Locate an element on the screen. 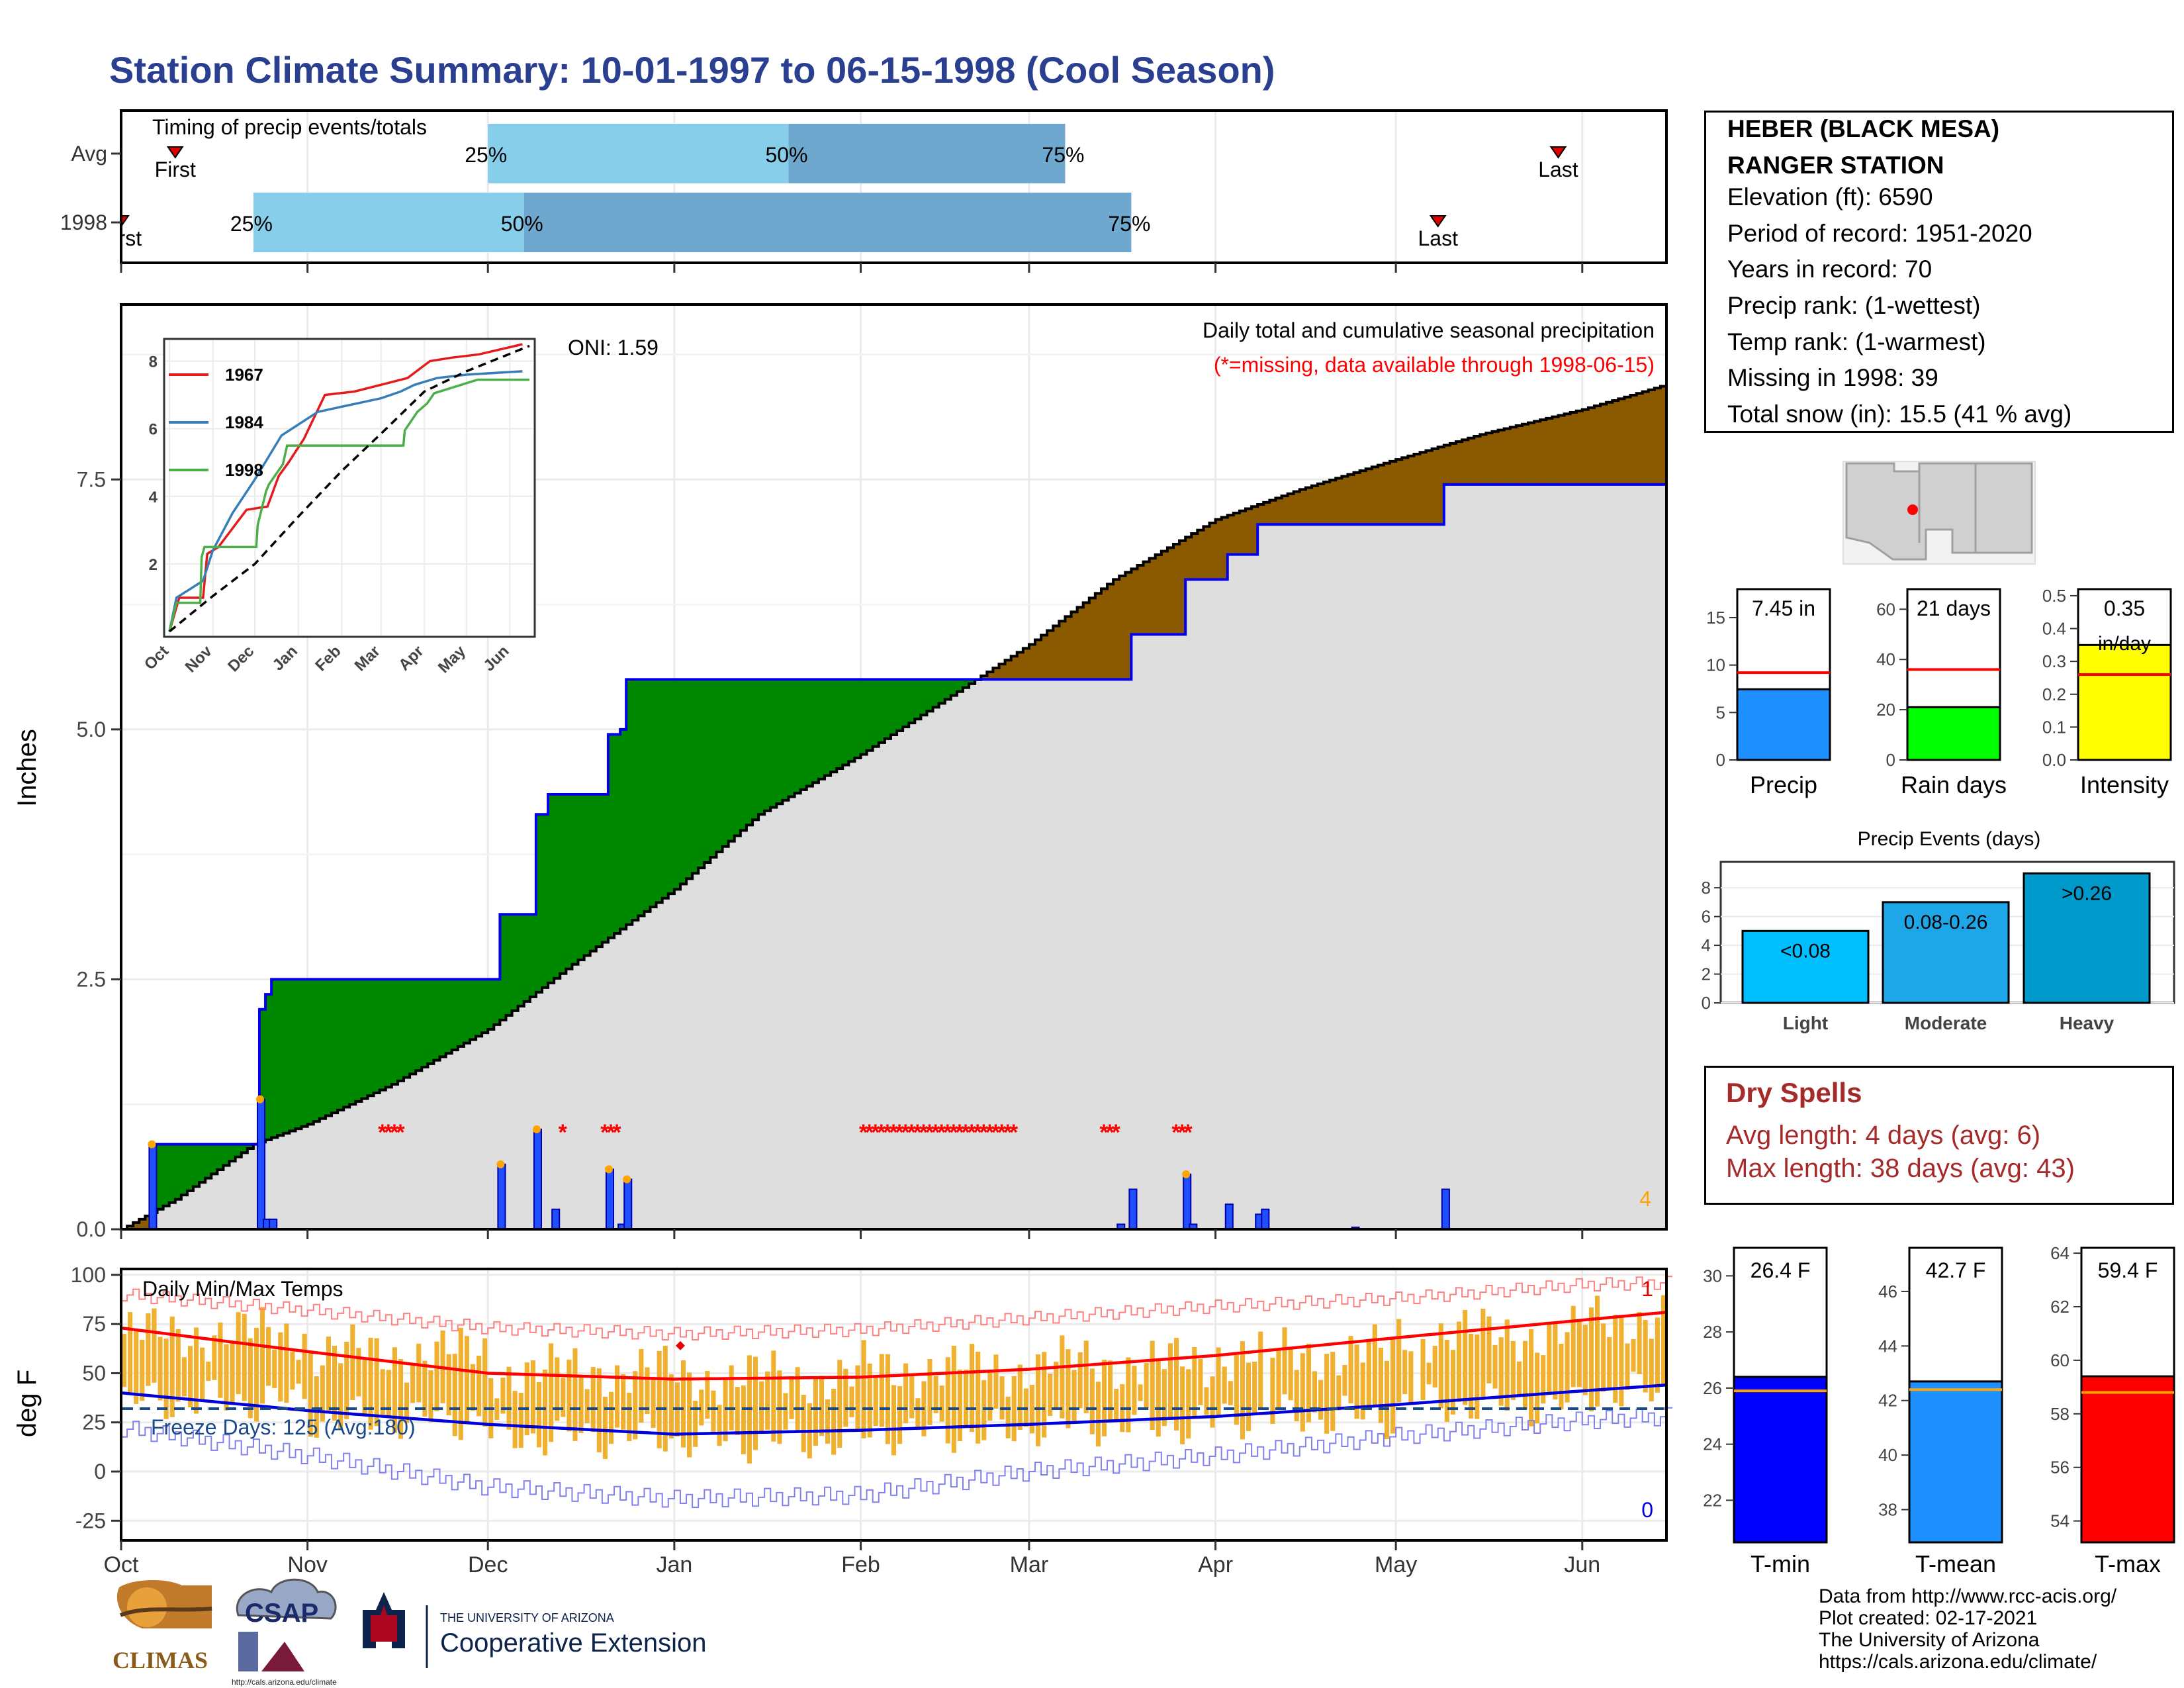 This screenshot has height=1688, width=2184. precip-ytick-label: 2.5 is located at coordinates (92, 979).